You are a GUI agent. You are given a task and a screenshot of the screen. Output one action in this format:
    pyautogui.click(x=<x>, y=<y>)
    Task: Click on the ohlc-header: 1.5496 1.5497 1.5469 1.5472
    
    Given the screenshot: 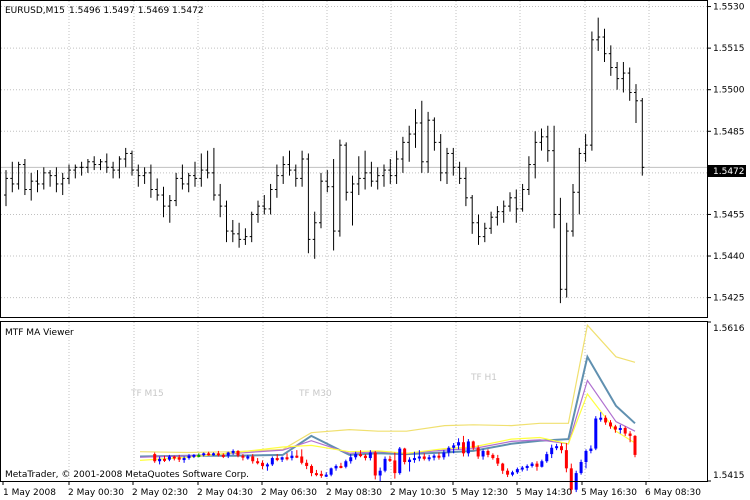 What is the action you would take?
    pyautogui.click(x=136, y=11)
    